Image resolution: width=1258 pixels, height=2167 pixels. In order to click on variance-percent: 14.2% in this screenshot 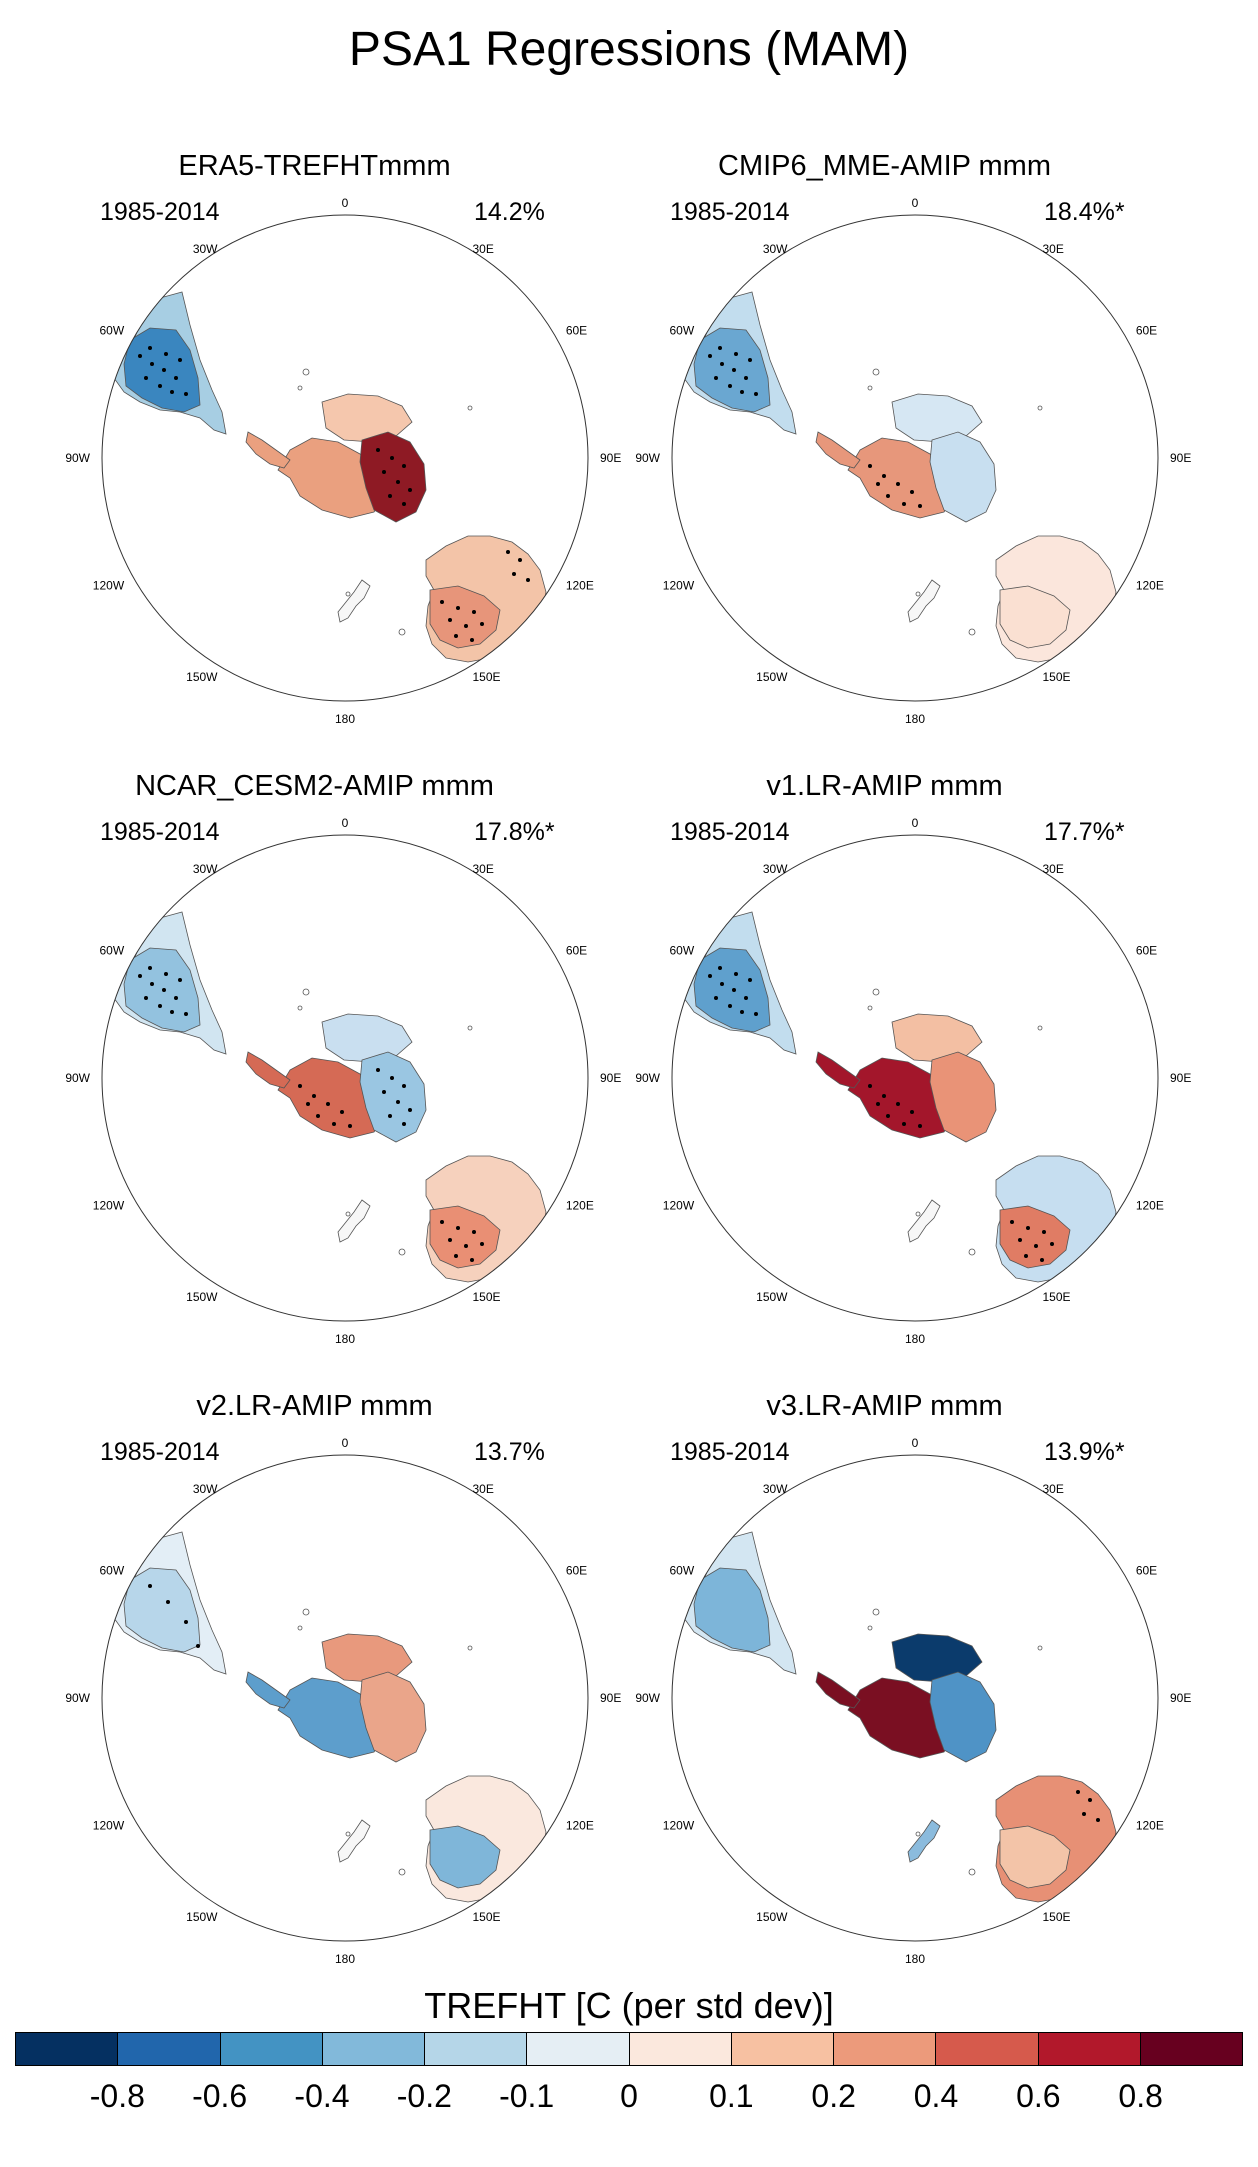, I will do `click(509, 212)`.